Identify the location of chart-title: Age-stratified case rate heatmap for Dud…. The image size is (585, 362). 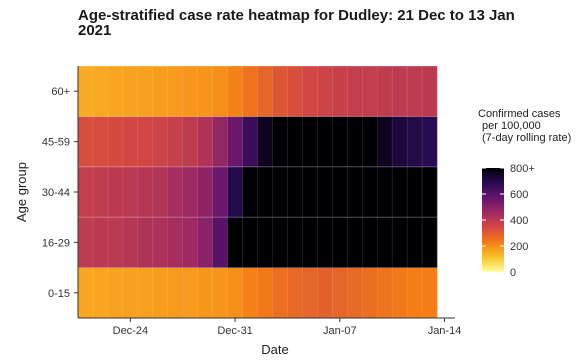
(313, 23).